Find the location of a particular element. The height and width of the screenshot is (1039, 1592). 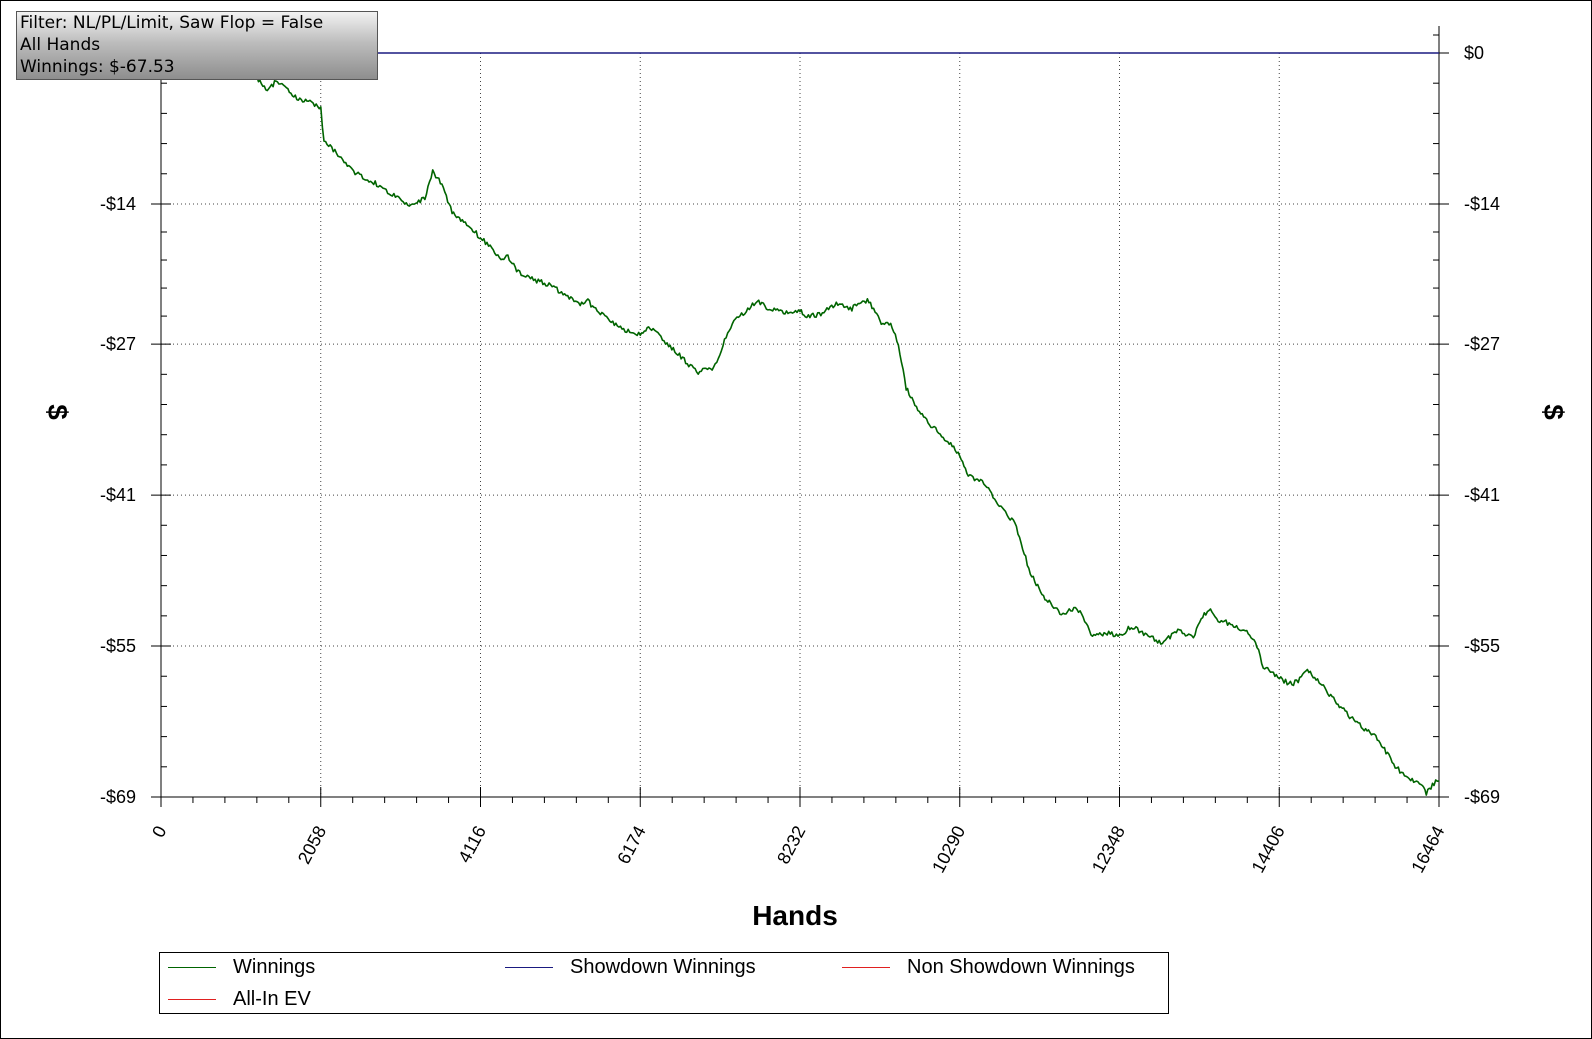

y-tick-label-right: -$14 is located at coordinates (1482, 204).